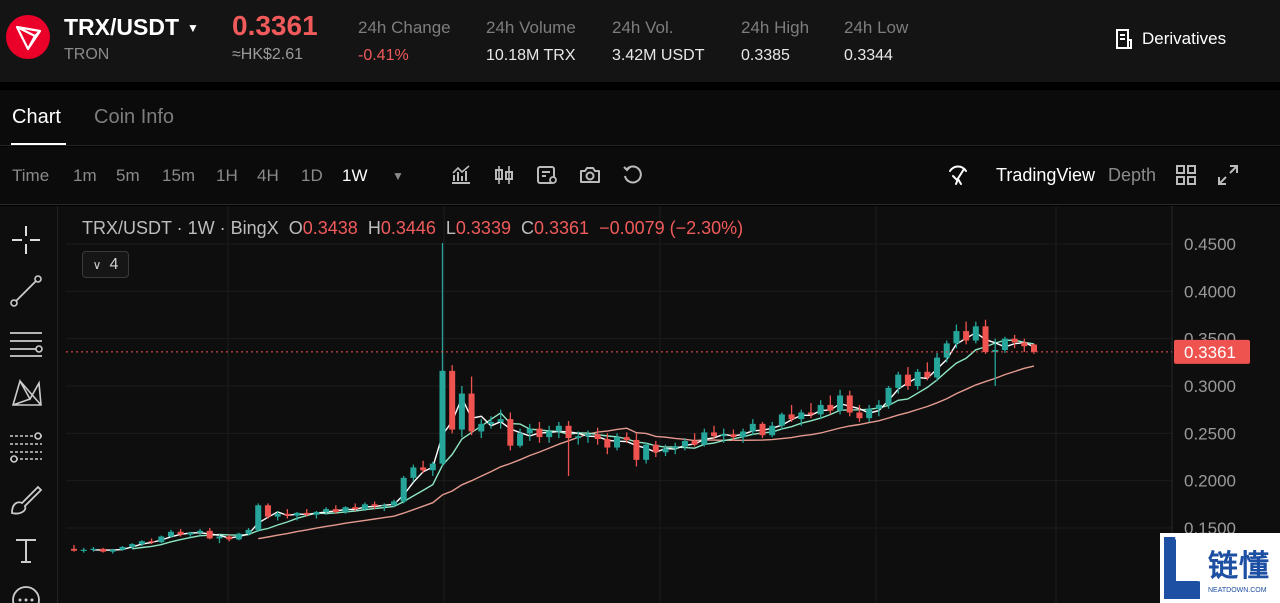 Image resolution: width=1280 pixels, height=603 pixels. I want to click on indicators-icon, so click(461, 175).